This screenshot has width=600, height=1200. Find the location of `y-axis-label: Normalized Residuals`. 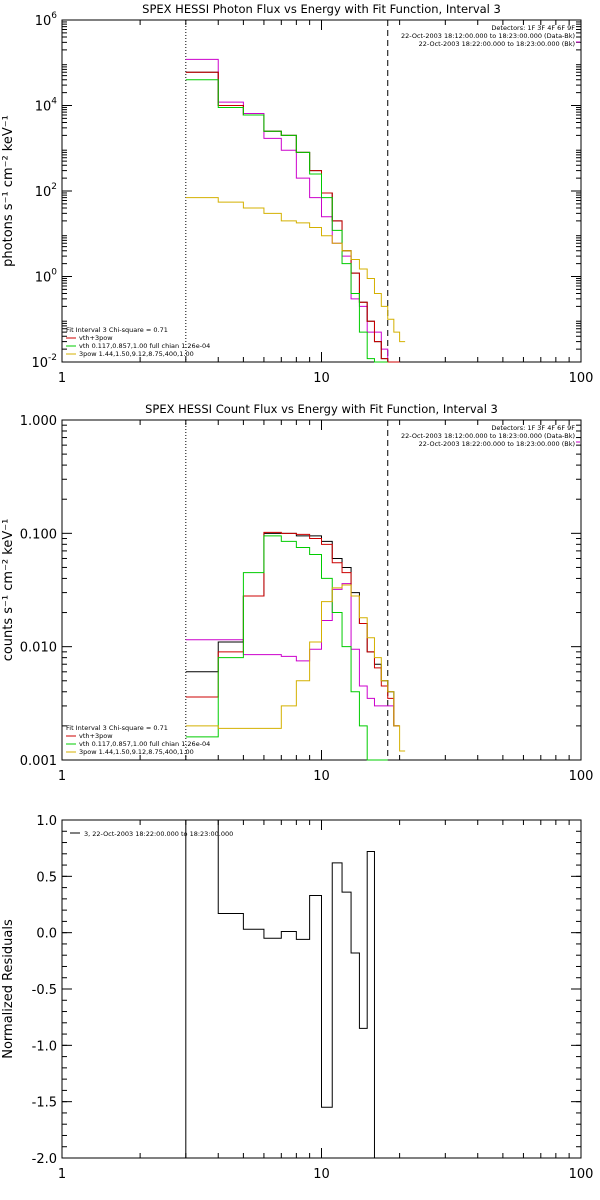

y-axis-label: Normalized Residuals is located at coordinates (8, 989).